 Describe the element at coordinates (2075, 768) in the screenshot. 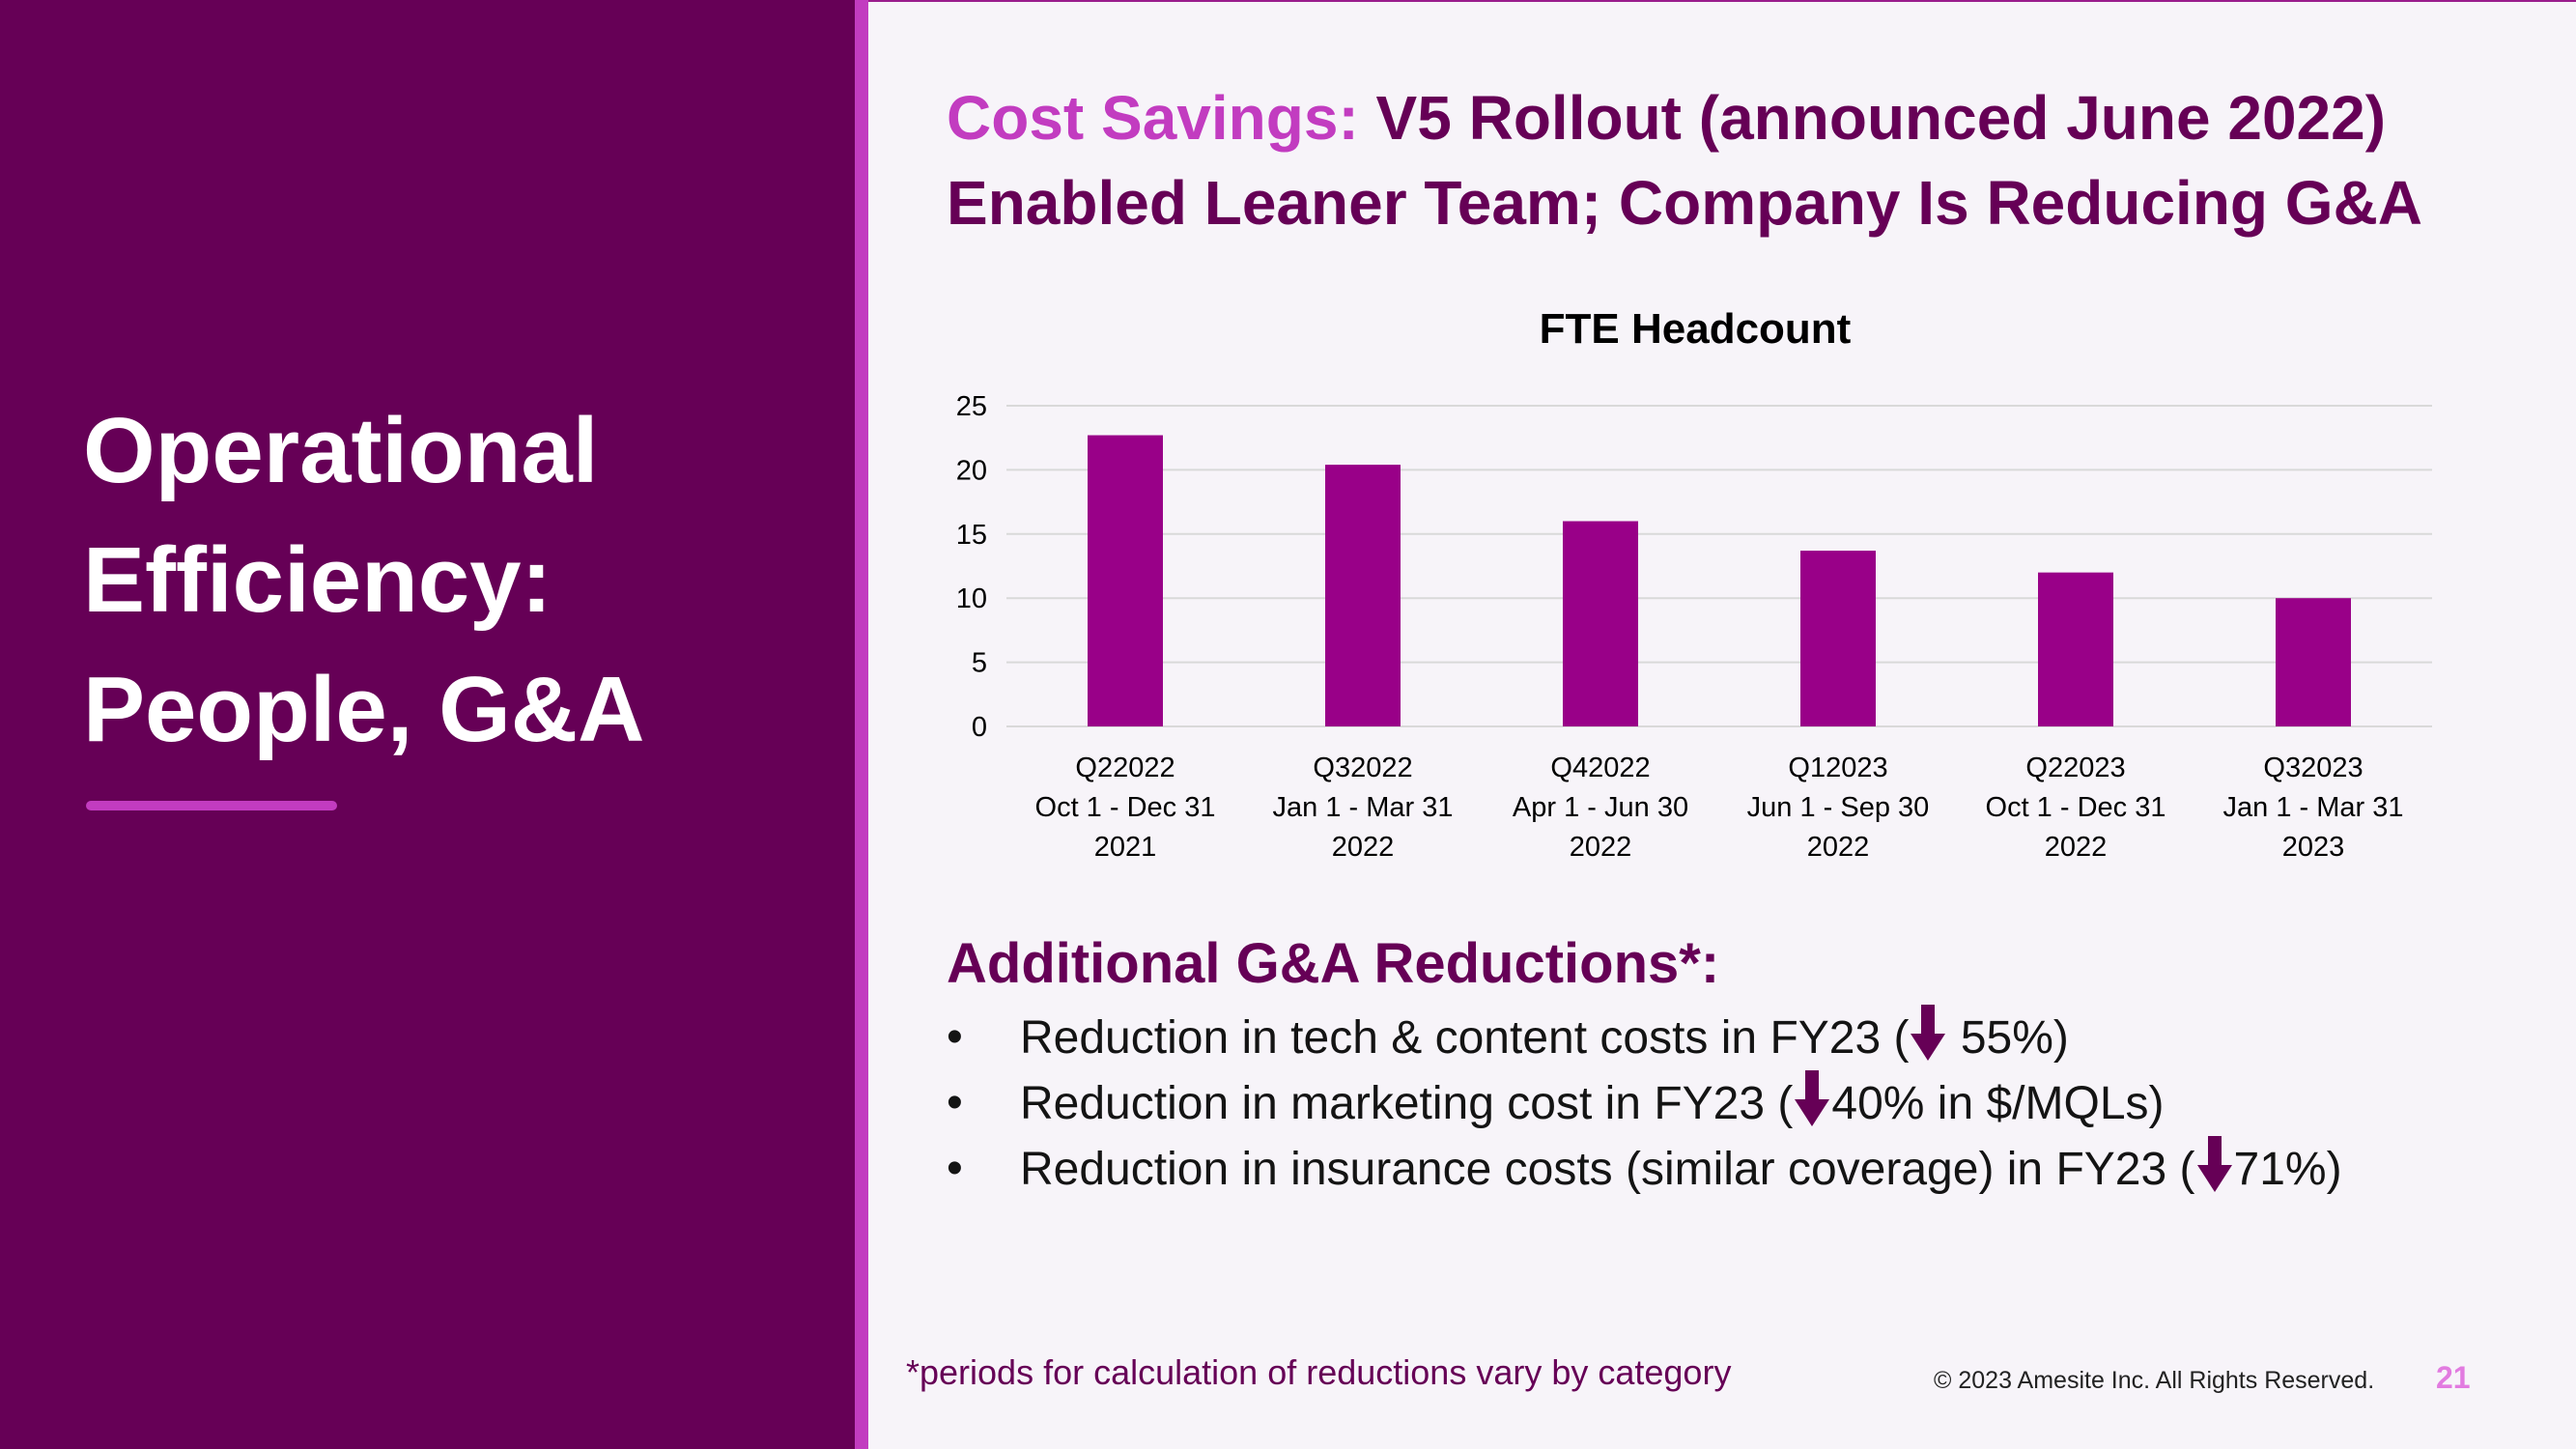

I see `x-tick-label: Q22023` at that location.